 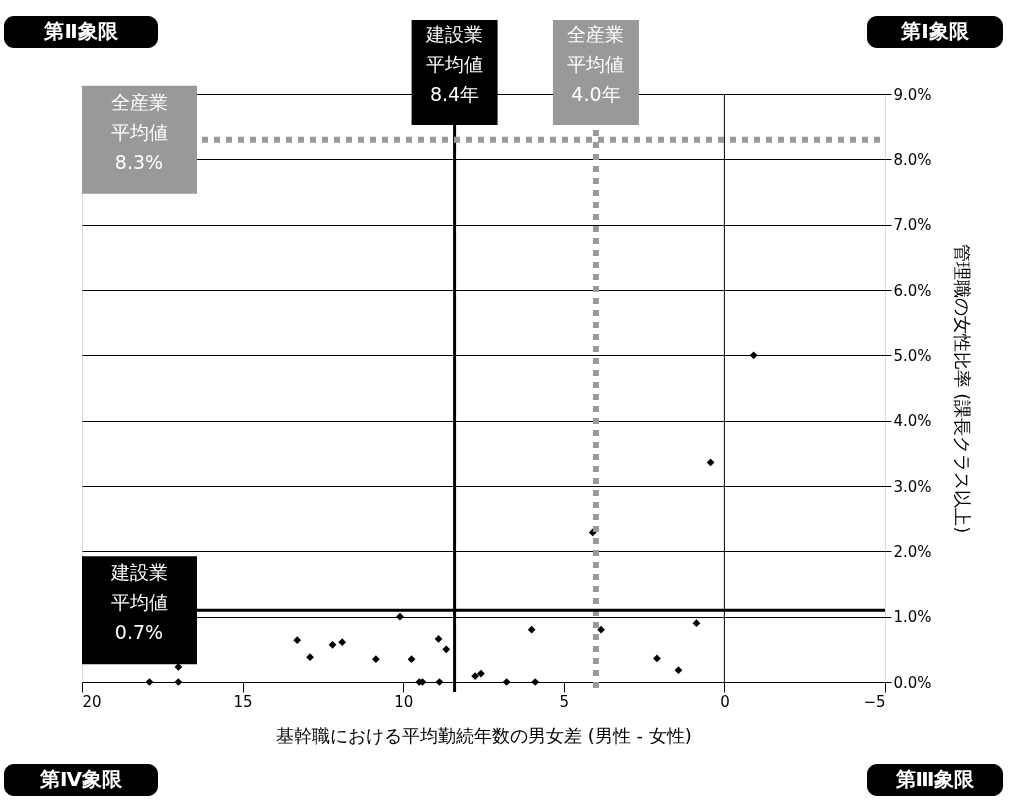 I want to click on text: 第Ⅱ象限, so click(x=81, y=31).